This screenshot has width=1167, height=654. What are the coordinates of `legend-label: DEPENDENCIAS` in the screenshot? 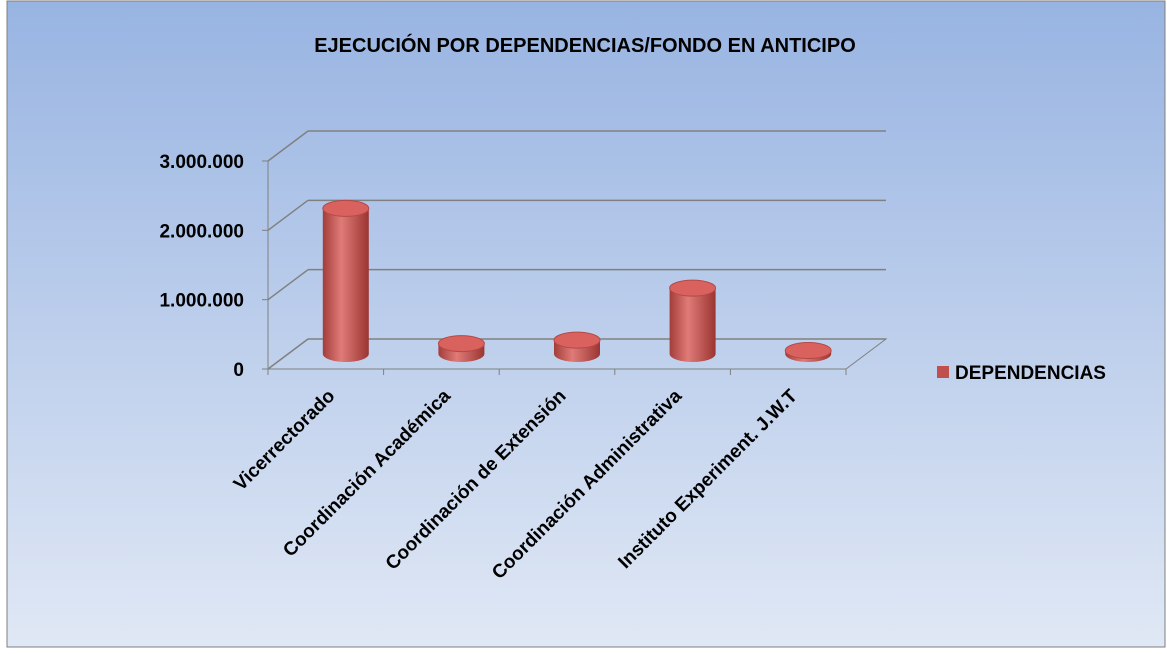 It's located at (1030, 373).